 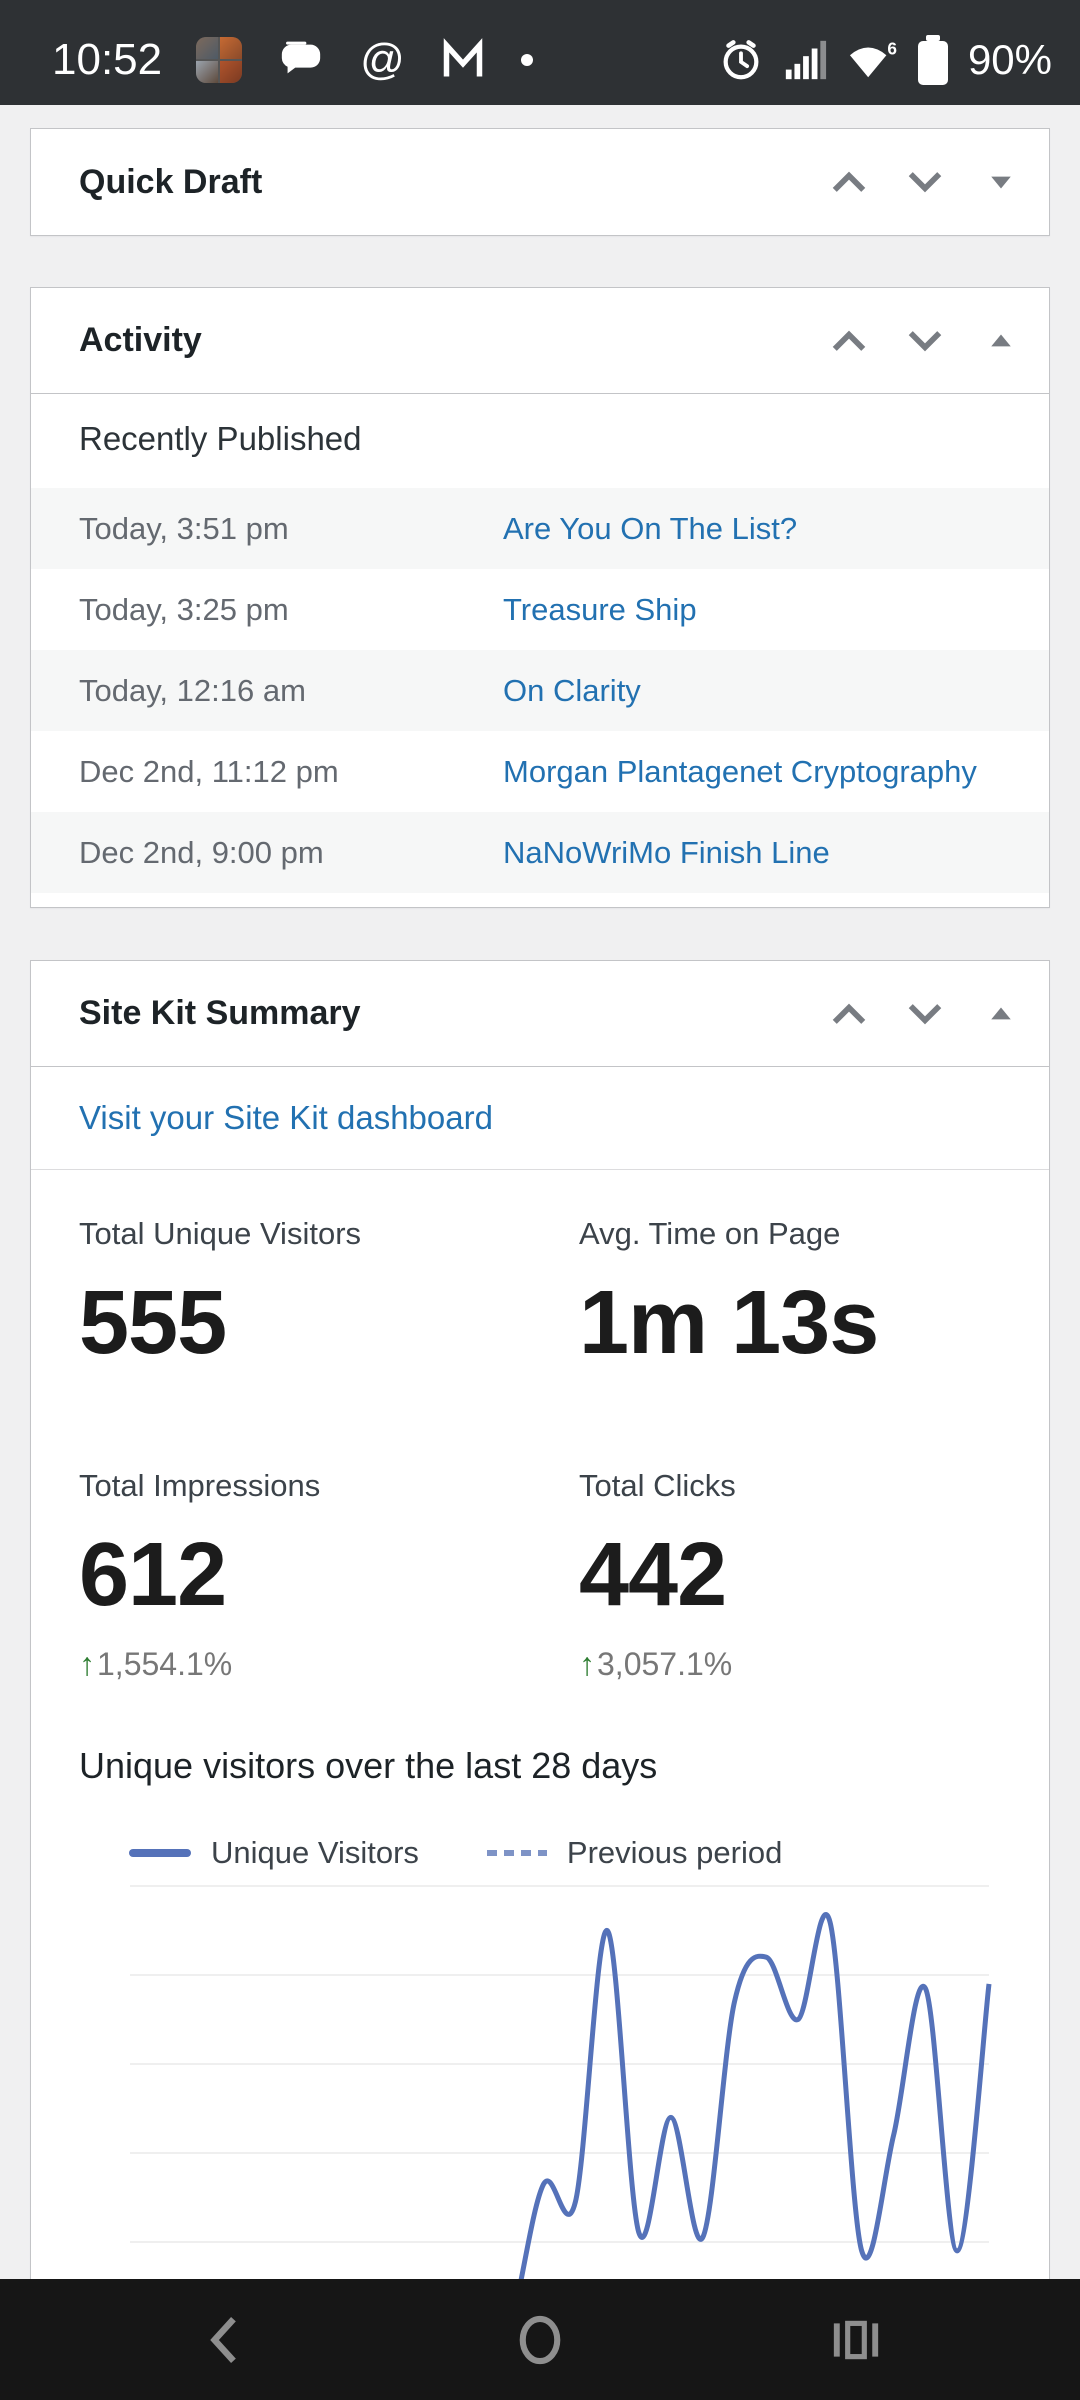 What do you see at coordinates (463, 56) in the screenshot?
I see `gmail-icon` at bounding box center [463, 56].